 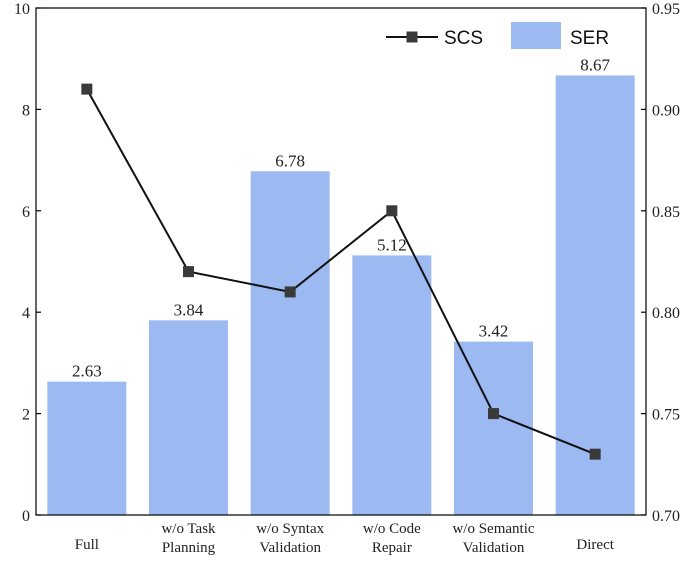 What do you see at coordinates (189, 548) in the screenshot?
I see `category-label: Planning` at bounding box center [189, 548].